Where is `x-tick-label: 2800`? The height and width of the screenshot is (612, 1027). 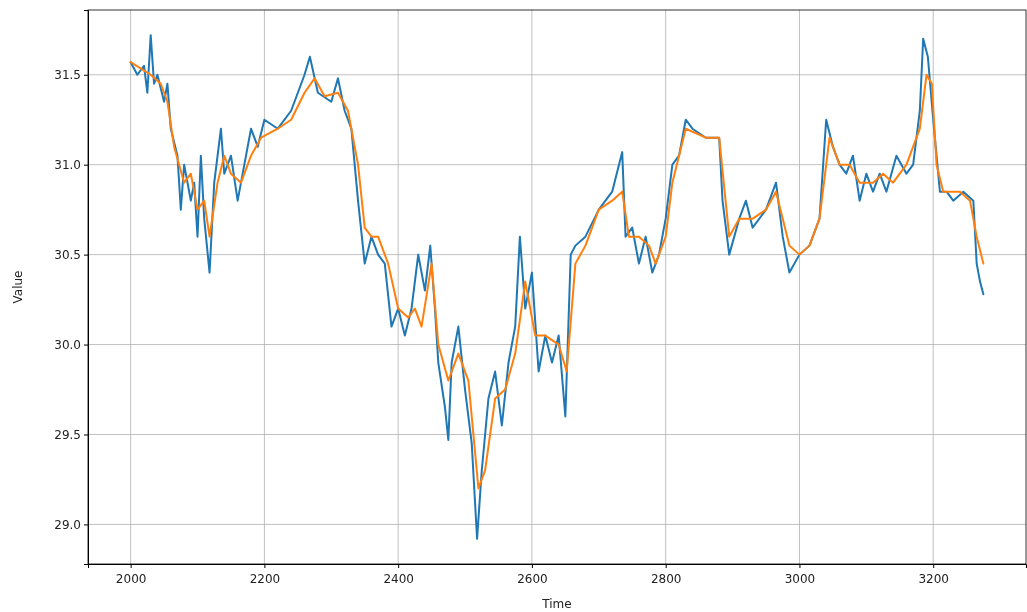 x-tick-label: 2800 is located at coordinates (666, 579).